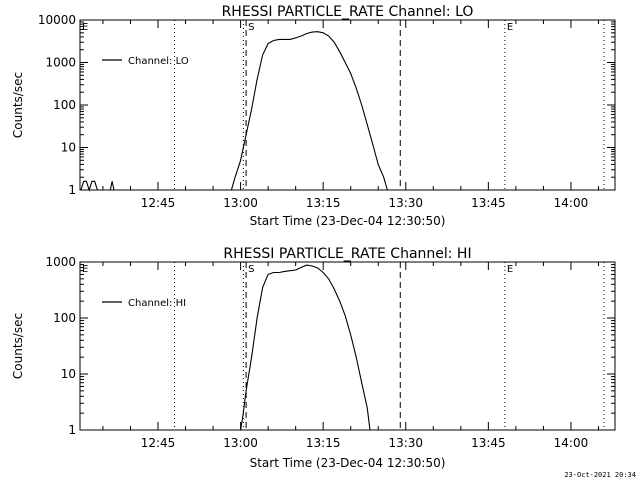 This screenshot has height=480, width=640. Describe the element at coordinates (57, 20) in the screenshot. I see `y-tick-label: 10000` at that location.